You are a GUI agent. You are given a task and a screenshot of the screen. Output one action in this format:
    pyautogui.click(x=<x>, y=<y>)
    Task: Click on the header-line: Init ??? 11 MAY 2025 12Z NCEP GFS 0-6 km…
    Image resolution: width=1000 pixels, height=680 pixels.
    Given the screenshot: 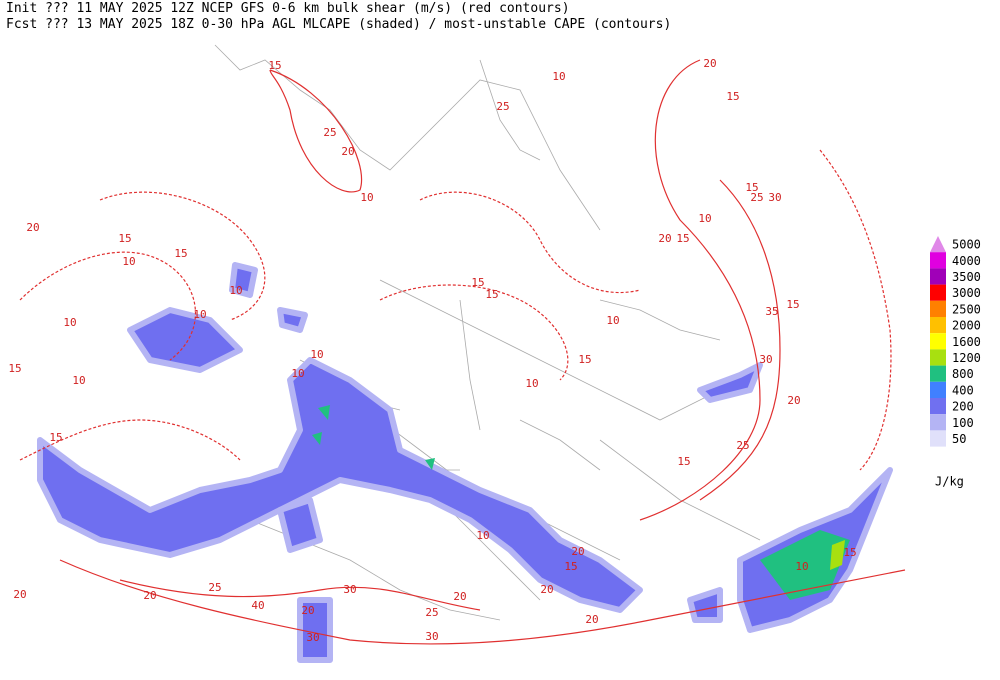 What is the action you would take?
    pyautogui.click(x=288, y=8)
    